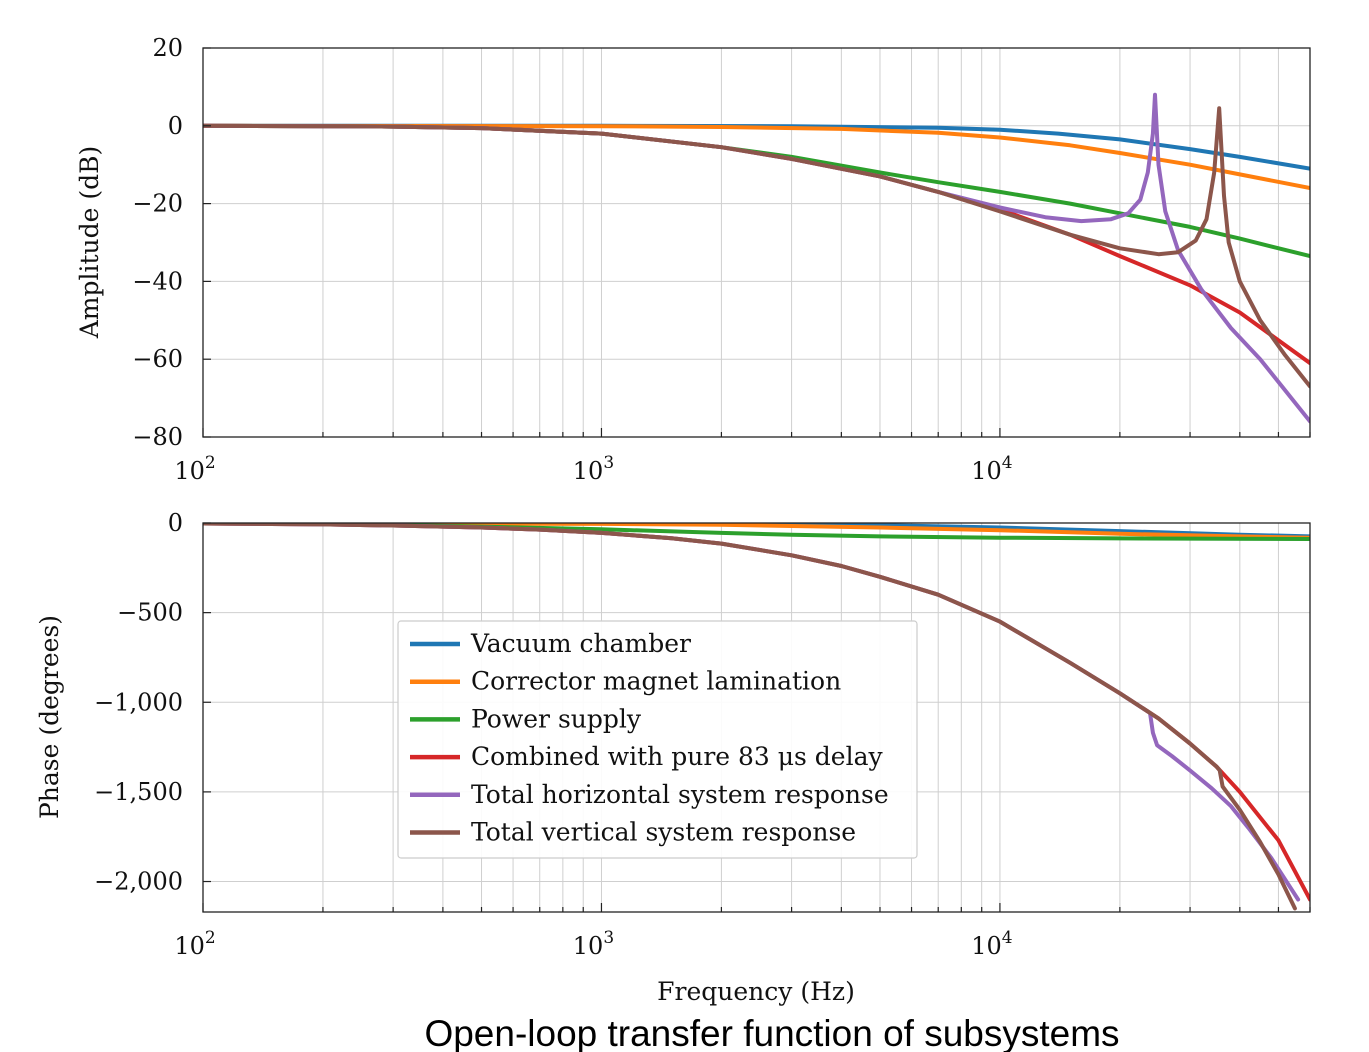 The height and width of the screenshot is (1052, 1369). What do you see at coordinates (157, 204) in the screenshot?
I see `amplitude-y-tick-label: −20` at bounding box center [157, 204].